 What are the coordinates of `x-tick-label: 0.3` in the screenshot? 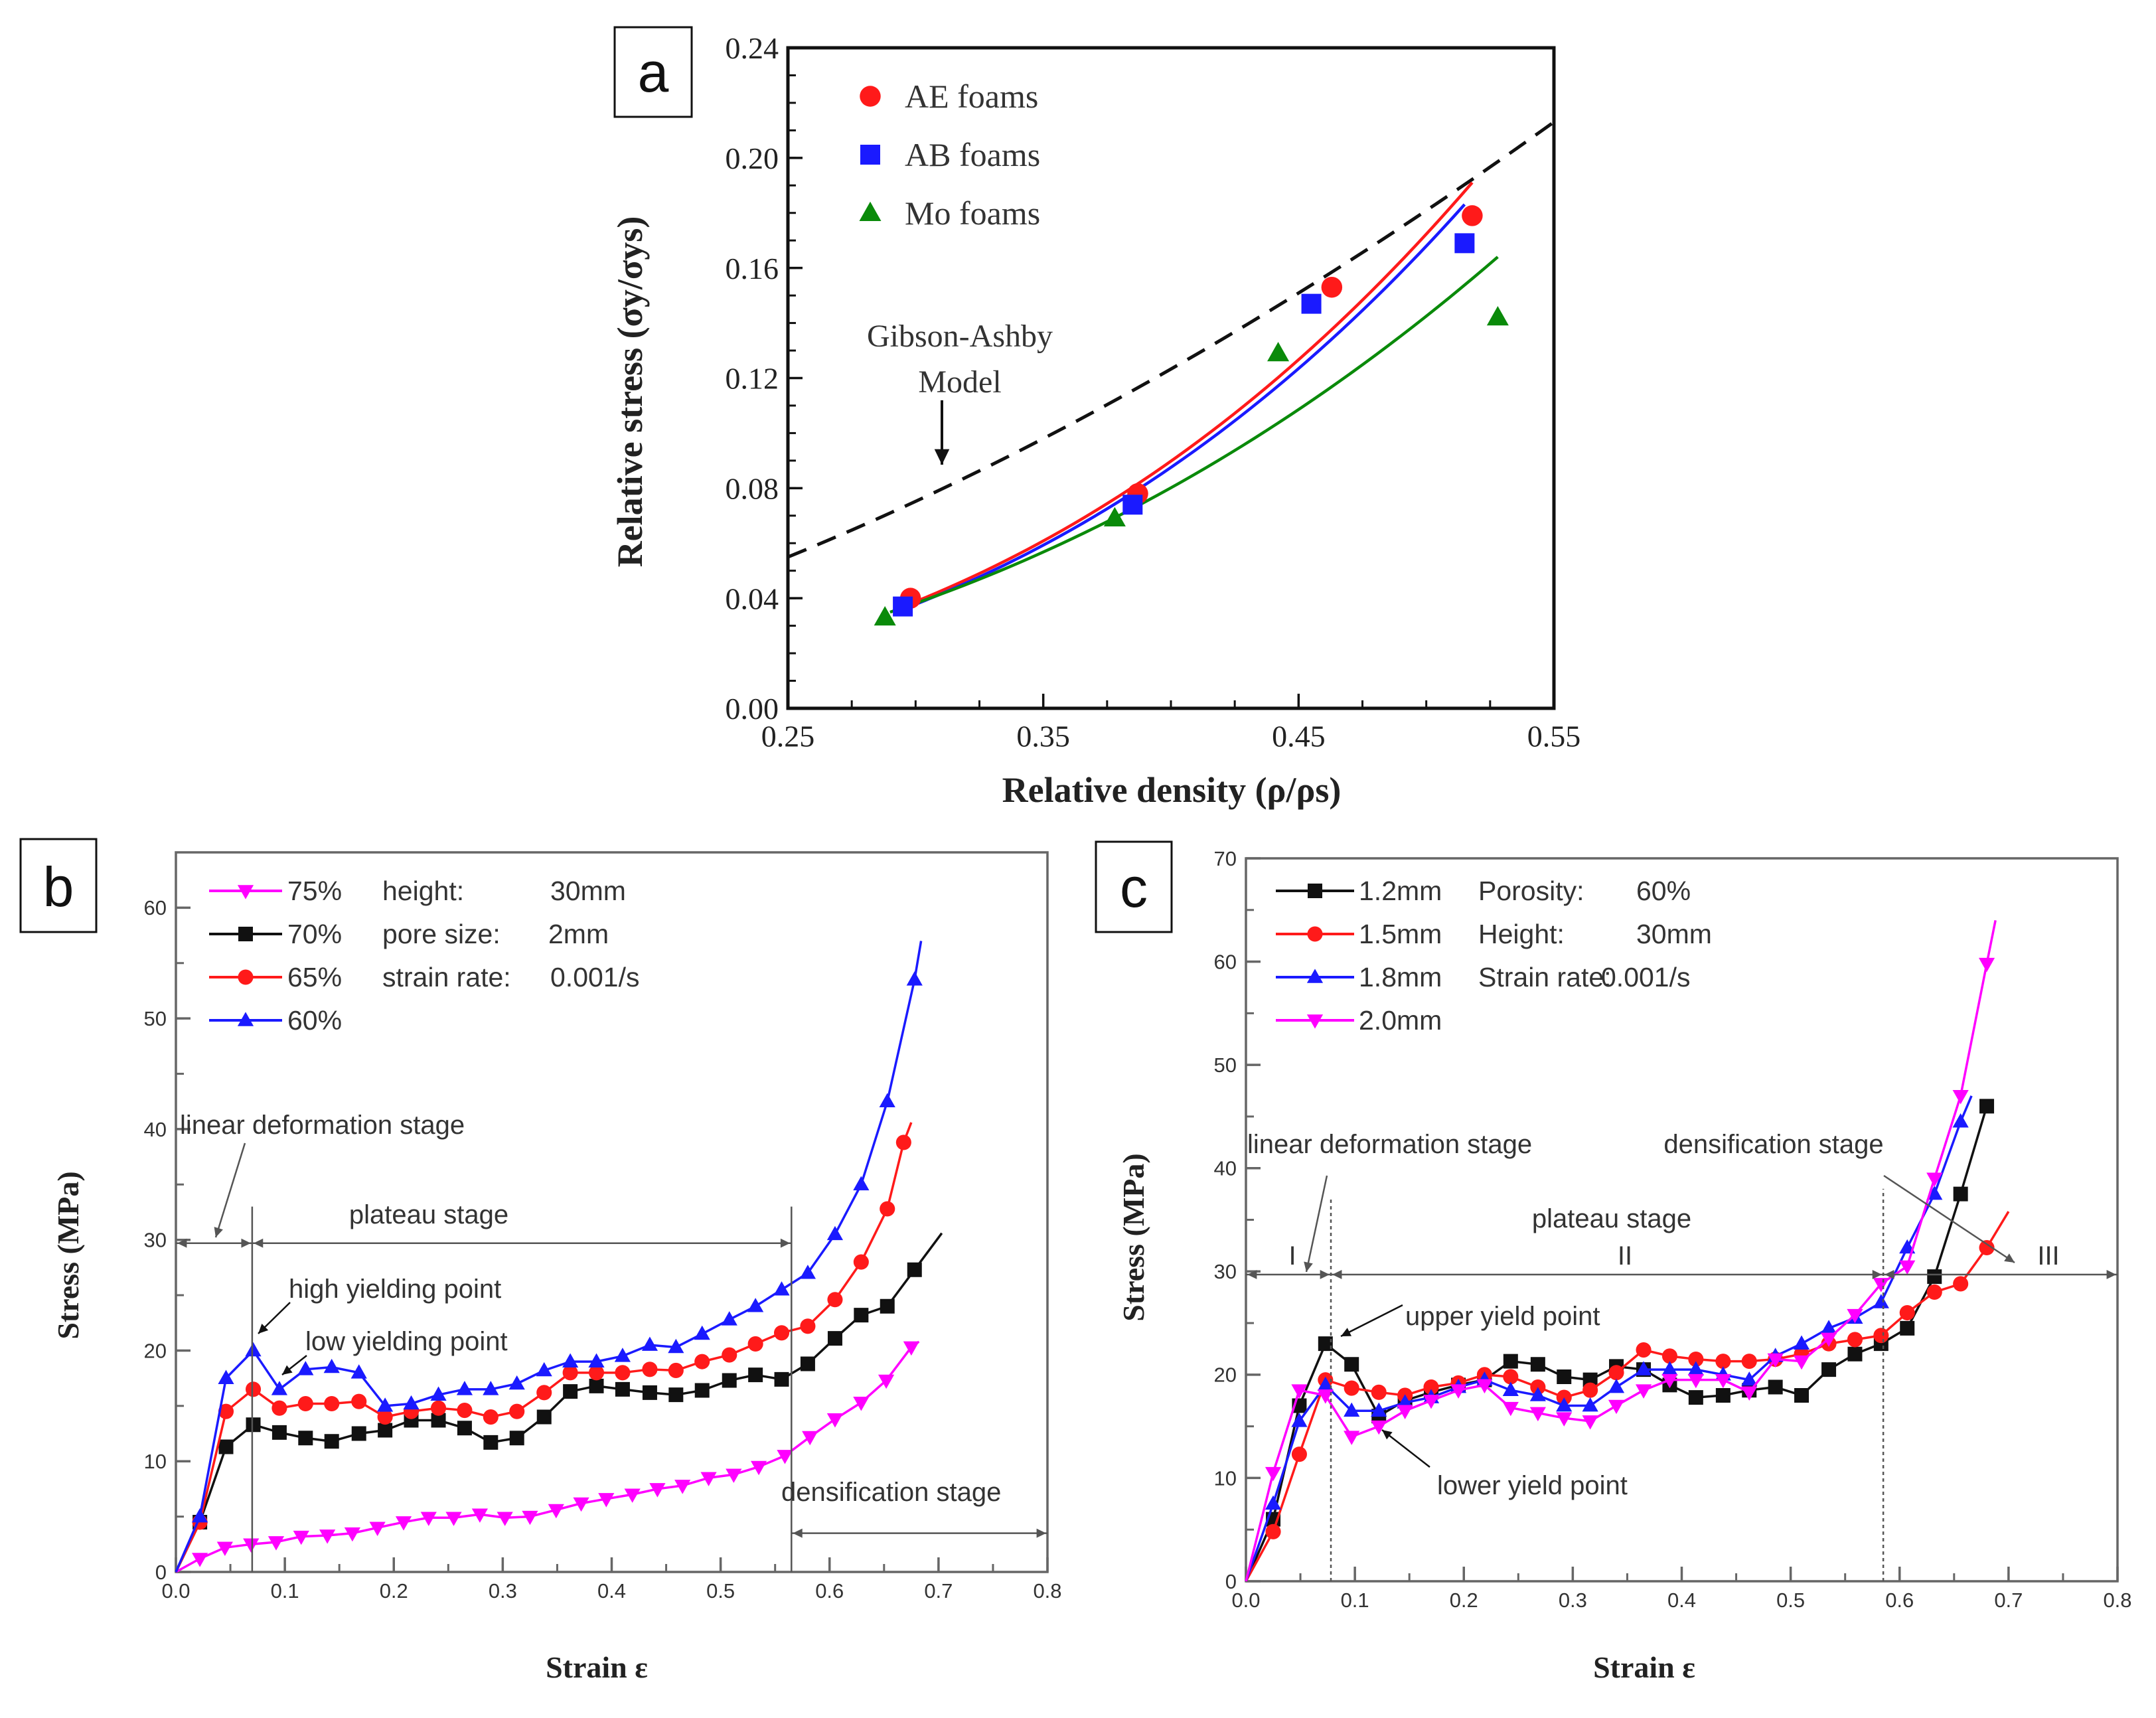 It's located at (1573, 1600).